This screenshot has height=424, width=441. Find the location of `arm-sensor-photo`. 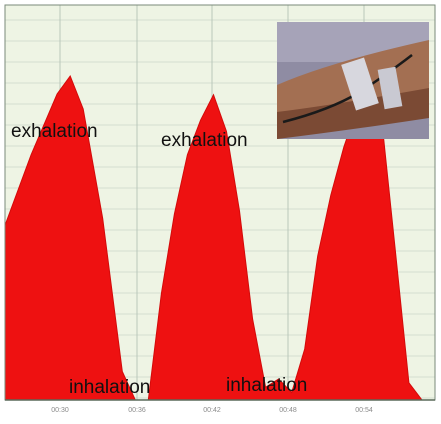

arm-sensor-photo is located at coordinates (353, 80).